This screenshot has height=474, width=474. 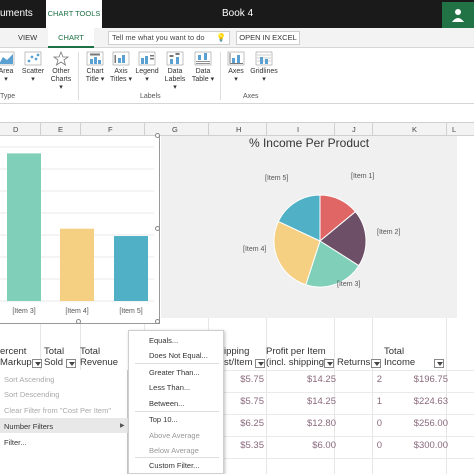 I want to click on data-labels-button: Data Labels ▾, so click(x=175, y=71).